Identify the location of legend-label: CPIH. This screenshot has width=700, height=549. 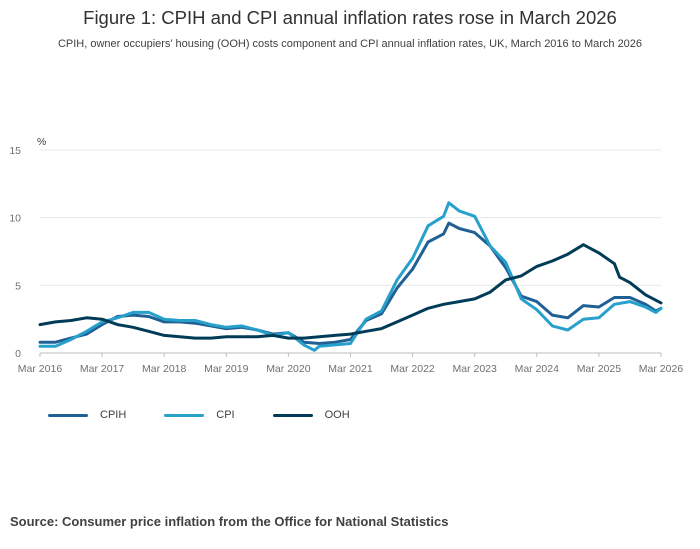
(113, 415).